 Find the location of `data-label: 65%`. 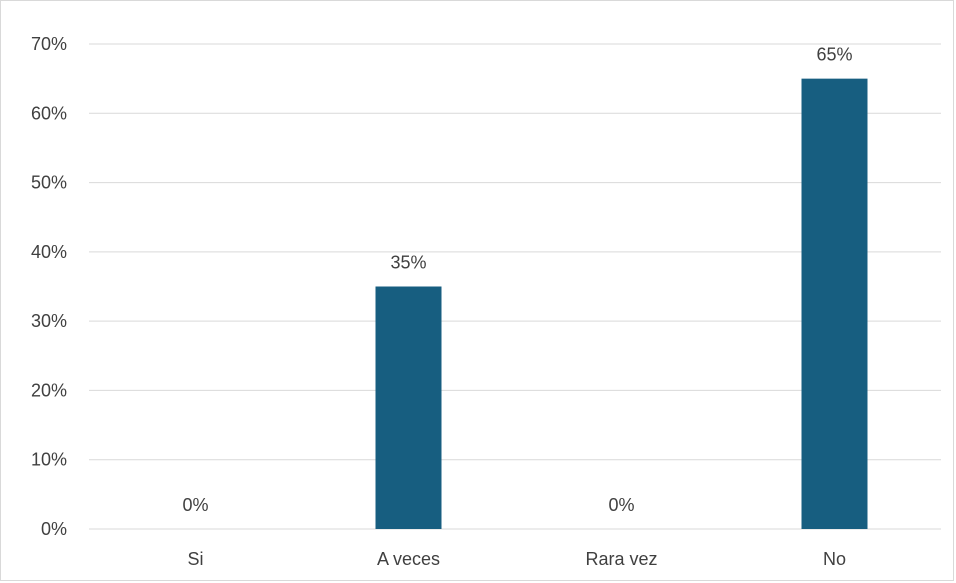

data-label: 65% is located at coordinates (834, 55).